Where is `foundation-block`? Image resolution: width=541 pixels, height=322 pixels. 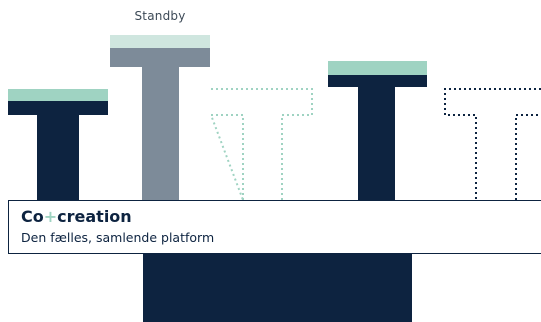
foundation-block is located at coordinates (277, 288).